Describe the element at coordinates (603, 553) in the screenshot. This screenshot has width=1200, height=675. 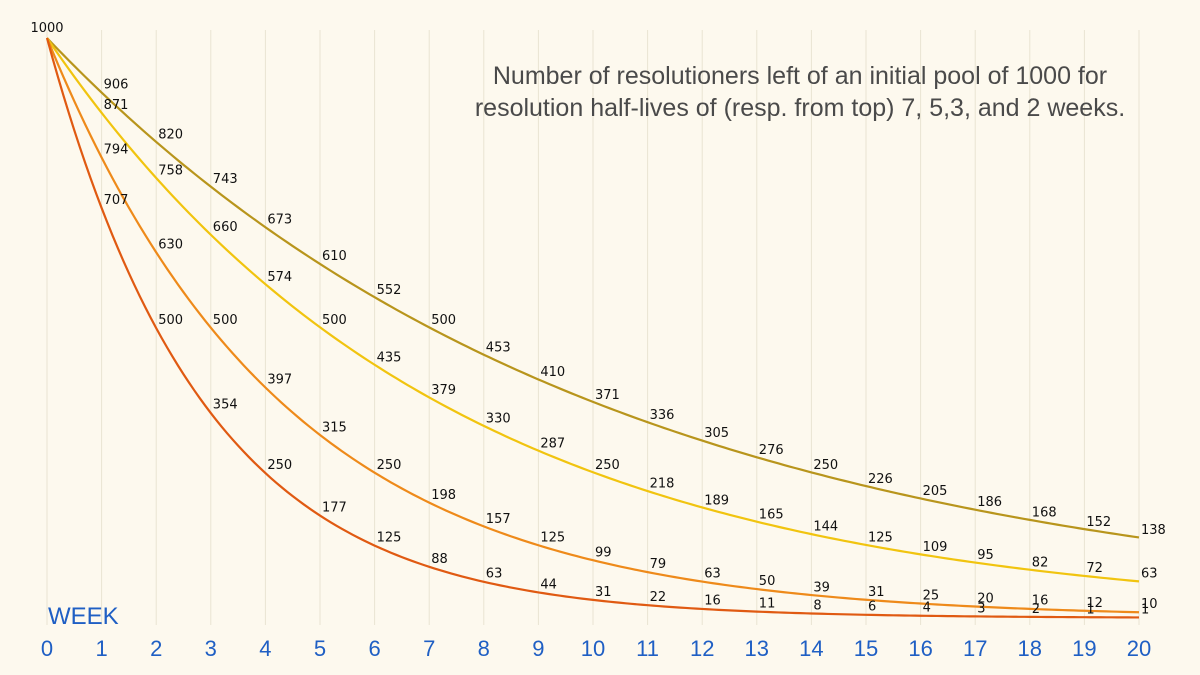
I see `data-label-s2-w10: 99` at that location.